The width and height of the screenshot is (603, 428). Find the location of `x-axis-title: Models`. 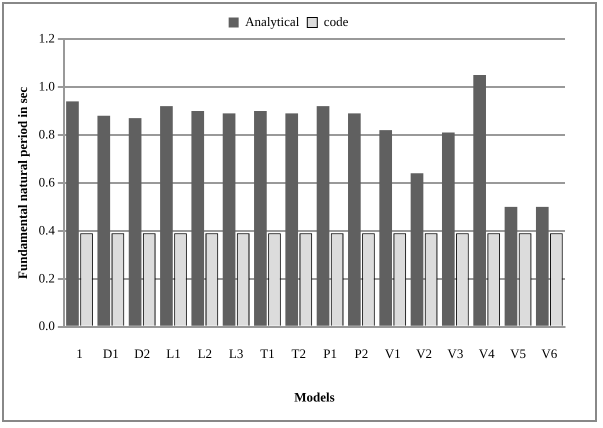

x-axis-title: Models is located at coordinates (314, 397).